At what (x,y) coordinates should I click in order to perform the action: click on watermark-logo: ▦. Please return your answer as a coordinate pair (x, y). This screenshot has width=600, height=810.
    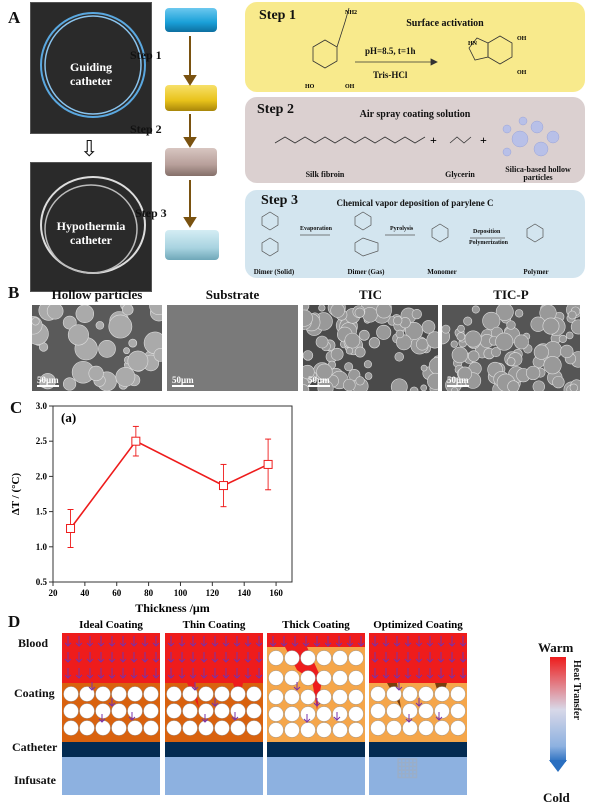
    Looking at the image, I should click on (407, 766).